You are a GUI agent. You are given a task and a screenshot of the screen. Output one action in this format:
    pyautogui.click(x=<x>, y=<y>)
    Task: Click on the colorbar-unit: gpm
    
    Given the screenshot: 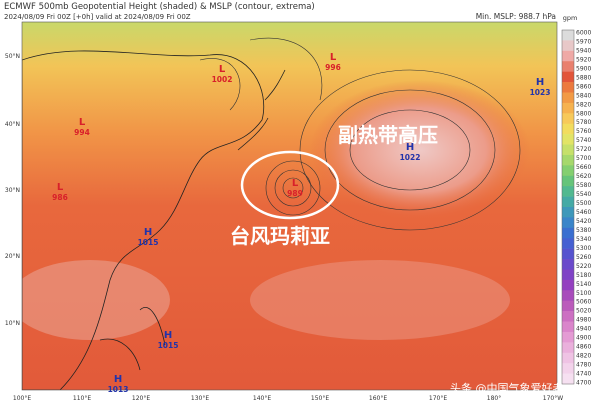 What is the action you would take?
    pyautogui.click(x=570, y=18)
    